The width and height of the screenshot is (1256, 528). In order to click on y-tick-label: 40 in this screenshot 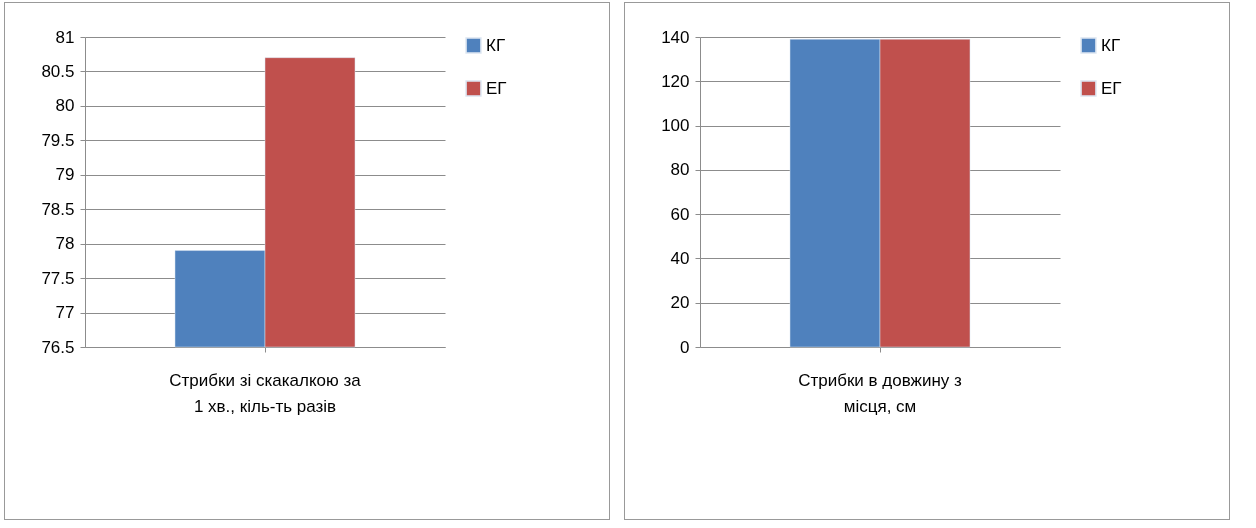, I will do `click(680, 258)`.